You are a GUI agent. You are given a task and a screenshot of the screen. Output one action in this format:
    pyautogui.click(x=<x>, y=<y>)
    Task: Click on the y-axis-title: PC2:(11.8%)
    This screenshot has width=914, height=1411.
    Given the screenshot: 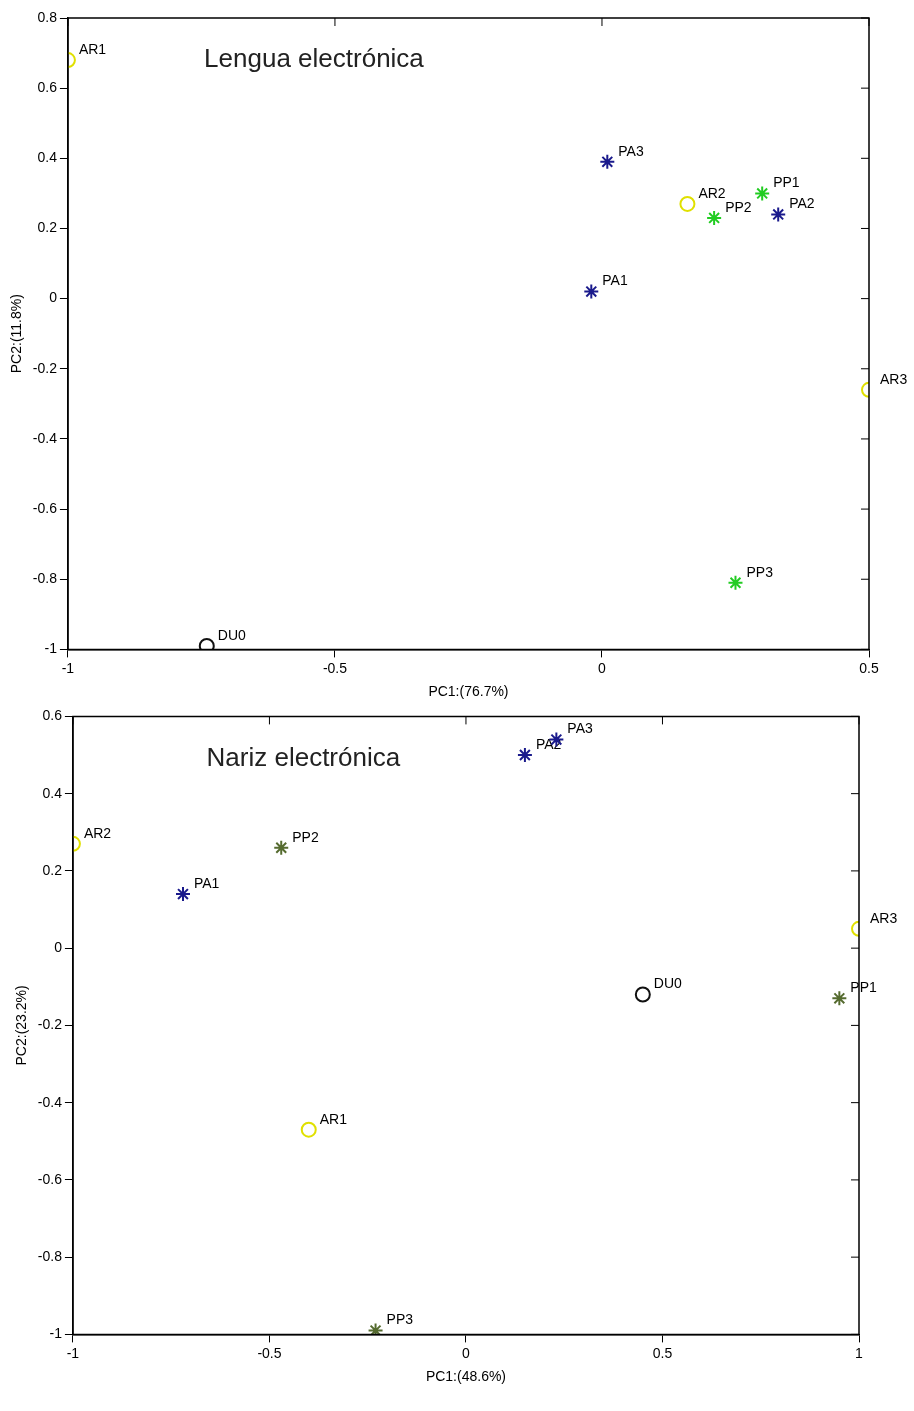 What is the action you would take?
    pyautogui.click(x=16, y=334)
    